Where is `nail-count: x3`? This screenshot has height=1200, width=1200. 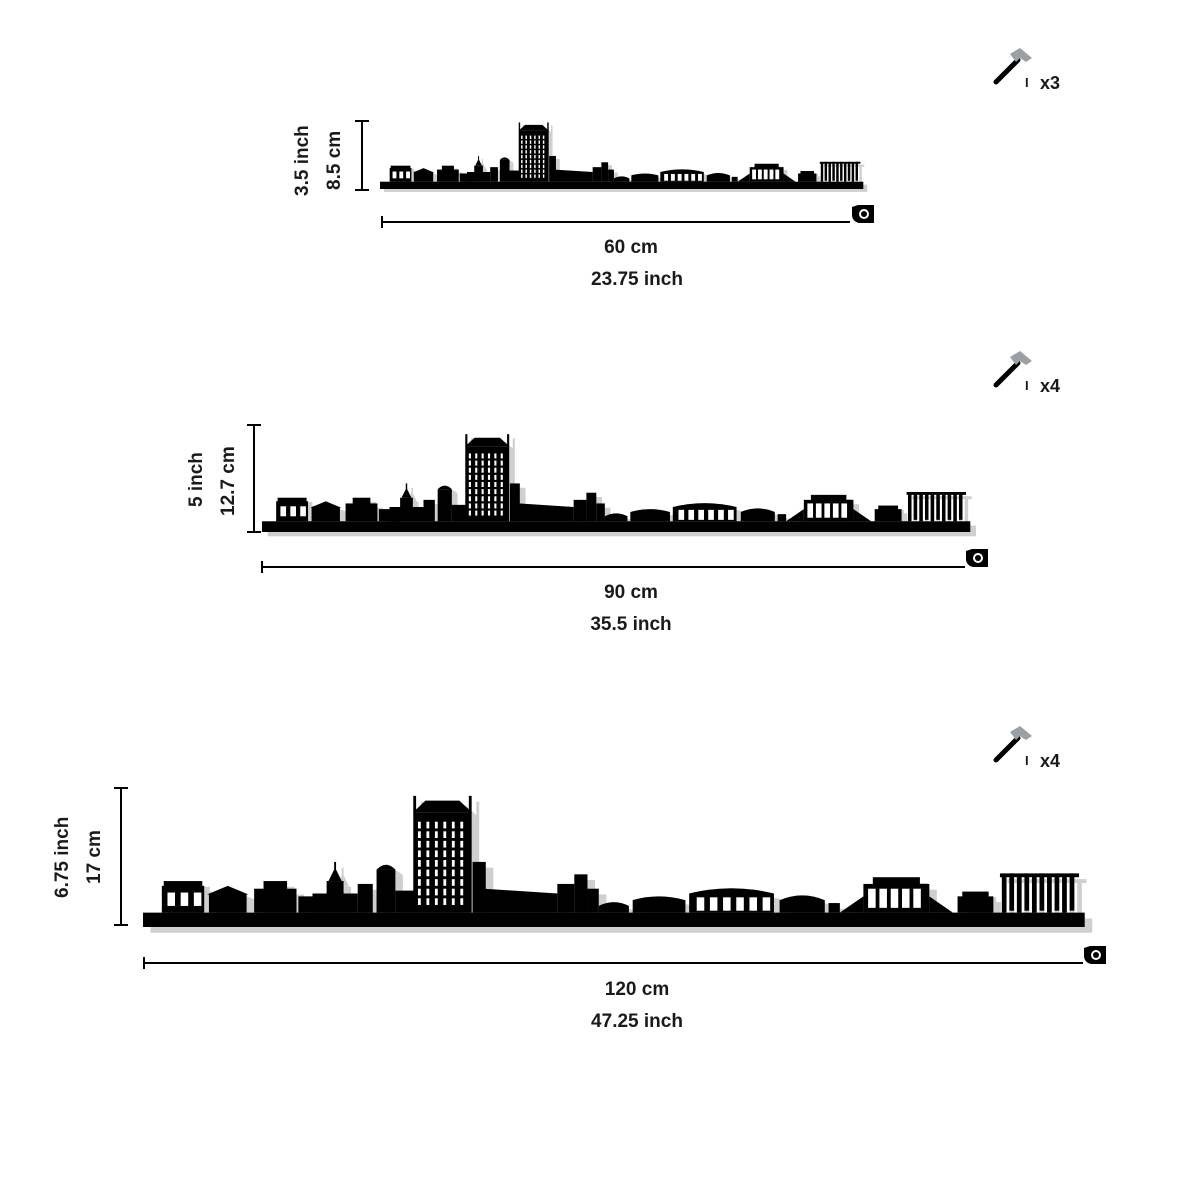 nail-count: x3 is located at coordinates (1050, 83).